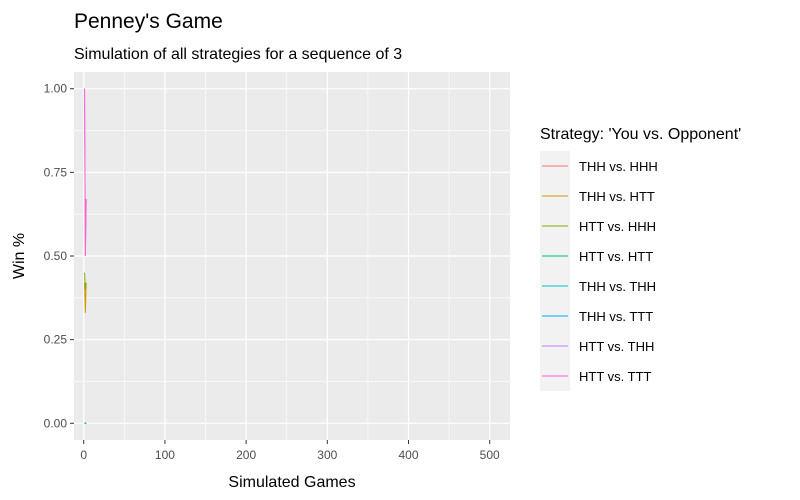  What do you see at coordinates (327, 455) in the screenshot?
I see `x-tick-label: 300` at bounding box center [327, 455].